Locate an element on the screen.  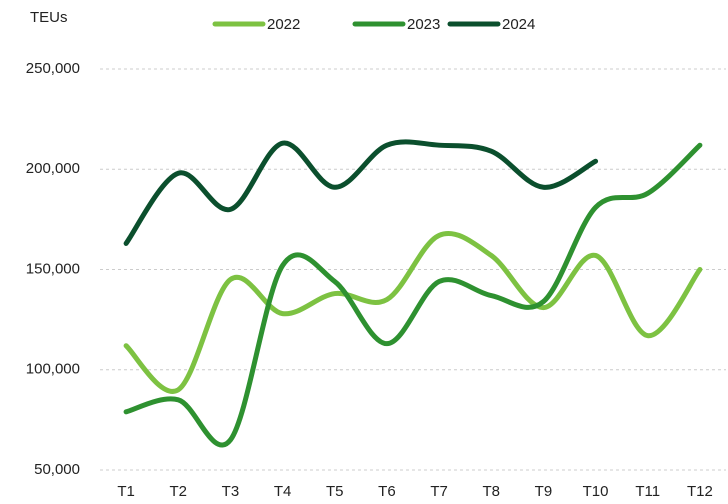
x-tick-label: T12 is located at coordinates (700, 491).